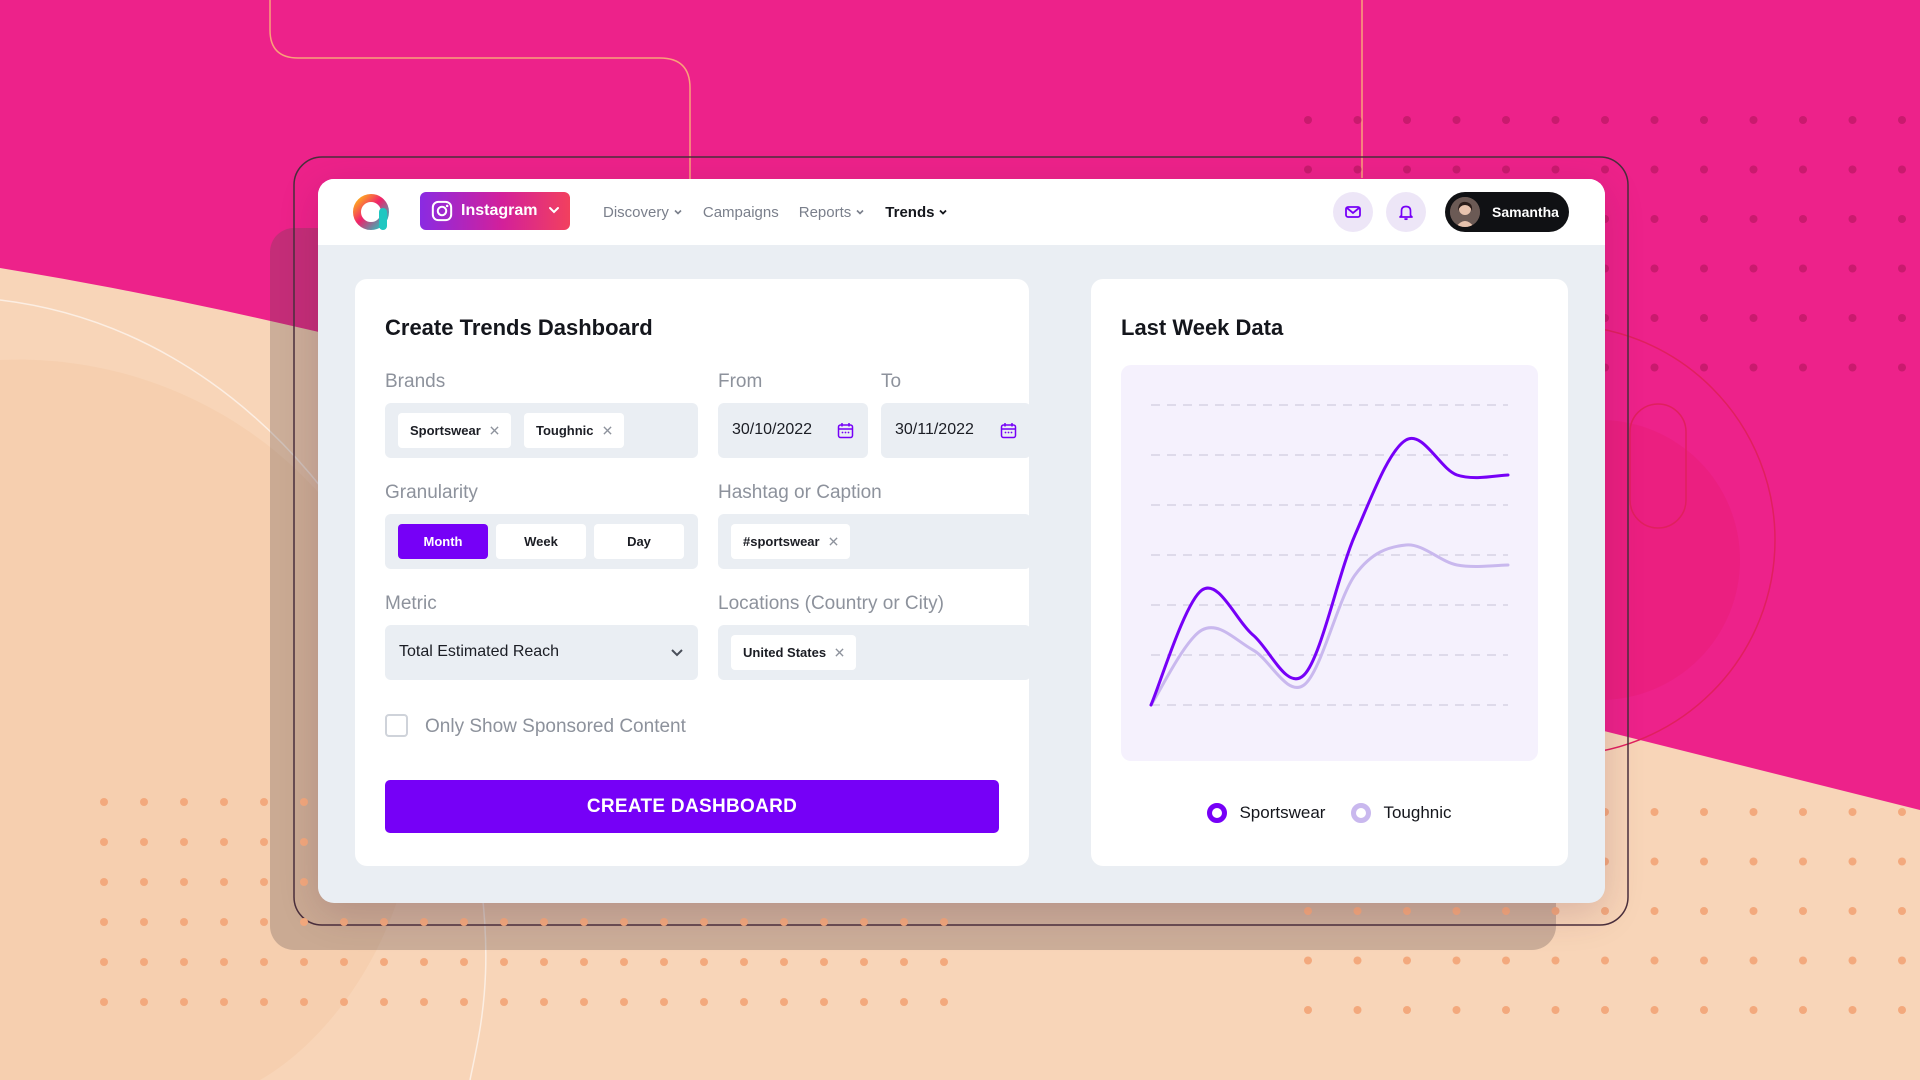 The height and width of the screenshot is (1080, 1920). I want to click on location-chip: United States, so click(794, 652).